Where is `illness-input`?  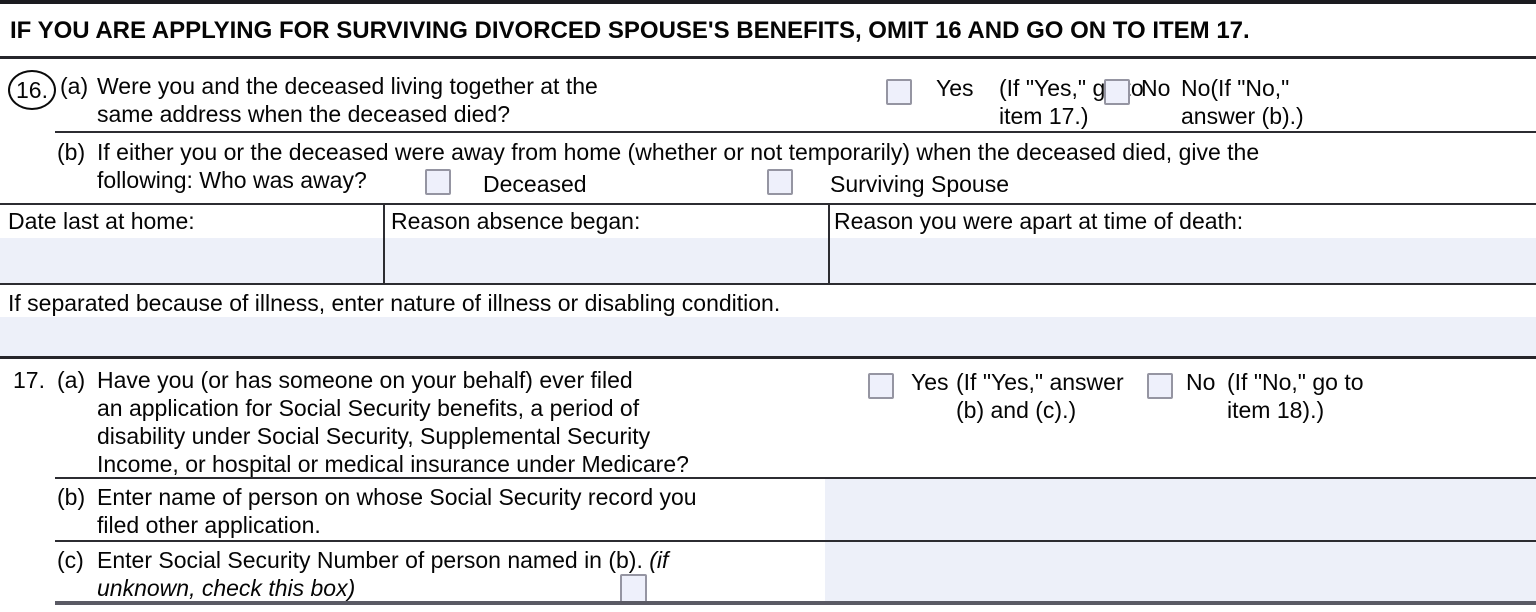 illness-input is located at coordinates (768, 336).